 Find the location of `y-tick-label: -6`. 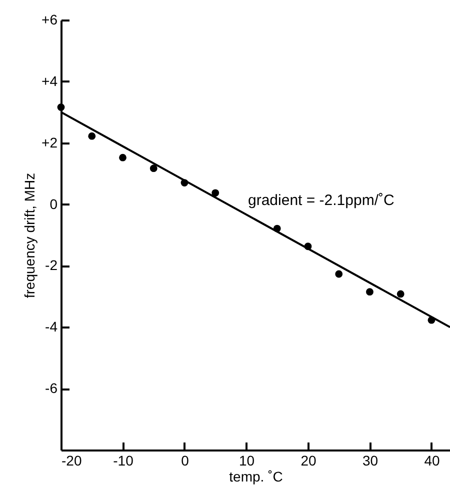

y-tick-label: -6 is located at coordinates (51, 388).